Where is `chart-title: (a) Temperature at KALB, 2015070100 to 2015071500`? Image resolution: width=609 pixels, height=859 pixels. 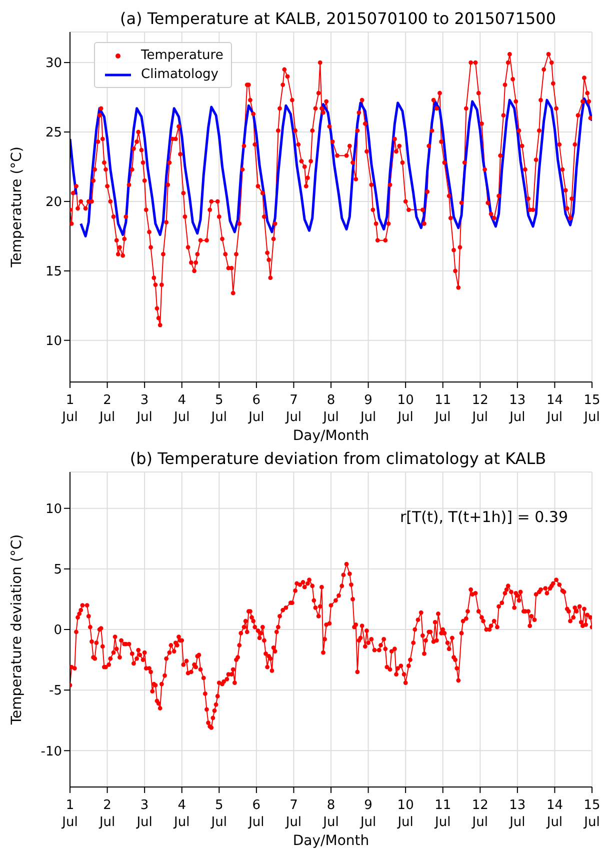 chart-title: (a) Temperature at KALB, 2015070100 to 2015071500 is located at coordinates (338, 19).